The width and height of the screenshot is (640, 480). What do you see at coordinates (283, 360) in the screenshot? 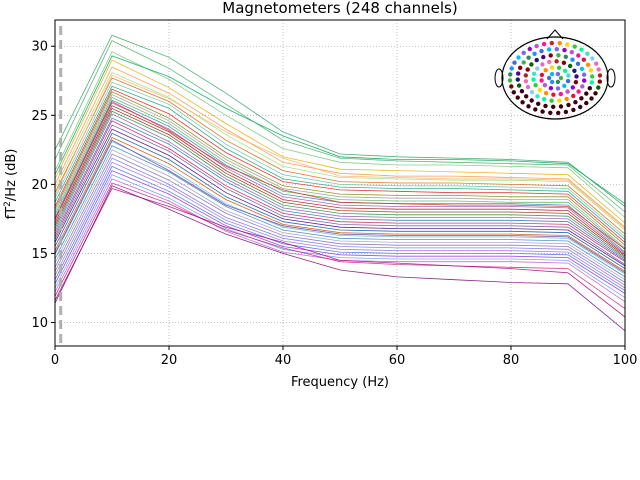
I see `x-tick-label: 40` at bounding box center [283, 360].